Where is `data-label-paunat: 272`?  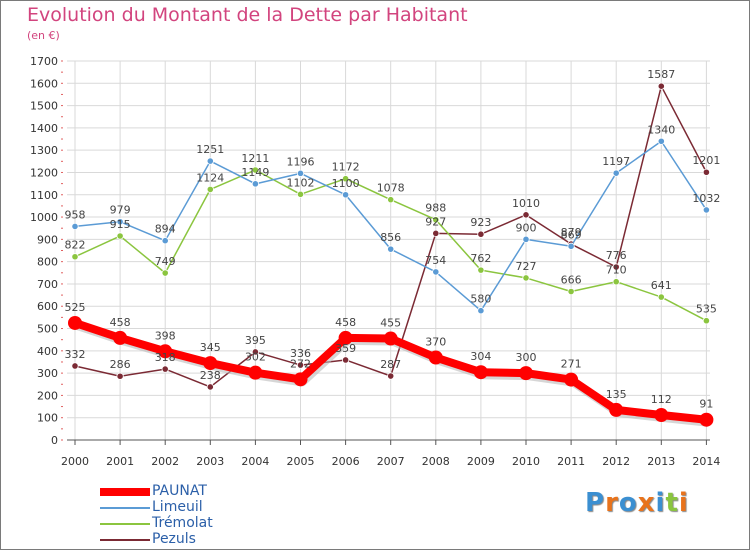 data-label-paunat: 272 is located at coordinates (300, 363).